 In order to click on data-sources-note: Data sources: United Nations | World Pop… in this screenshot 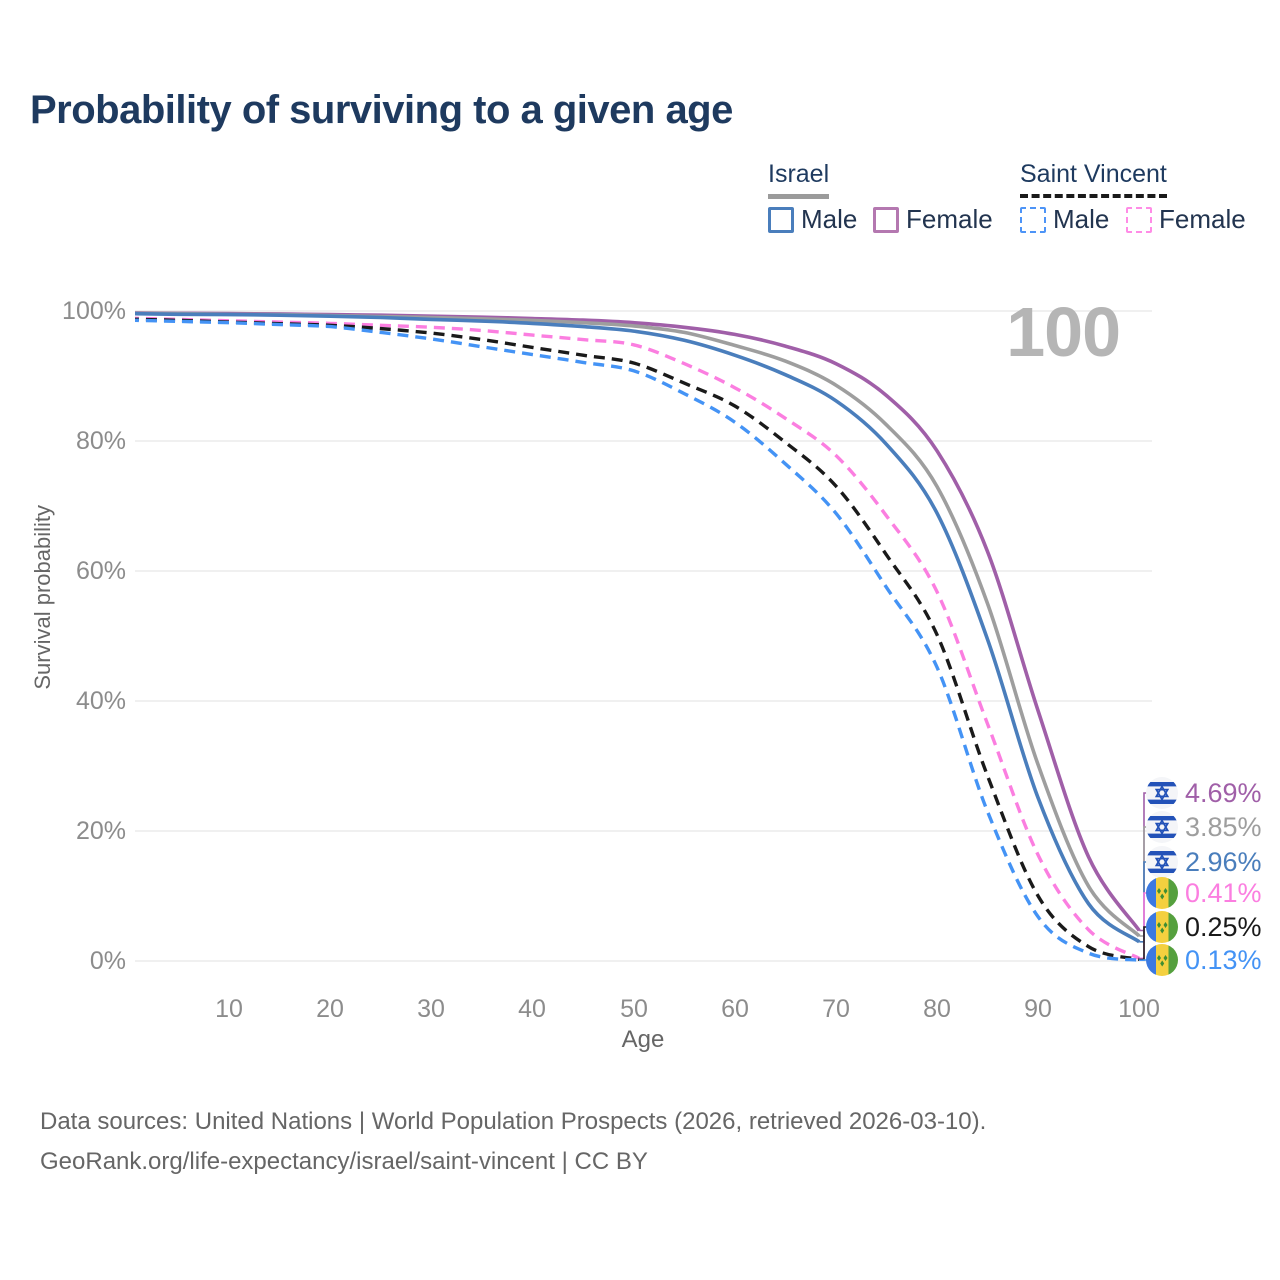, I will do `click(513, 1121)`.